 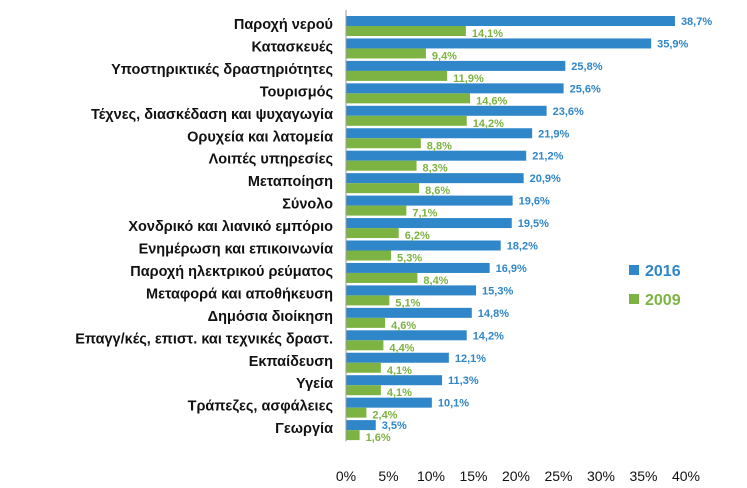 I want to click on data-label-2009: 8,3%, so click(x=435, y=169).